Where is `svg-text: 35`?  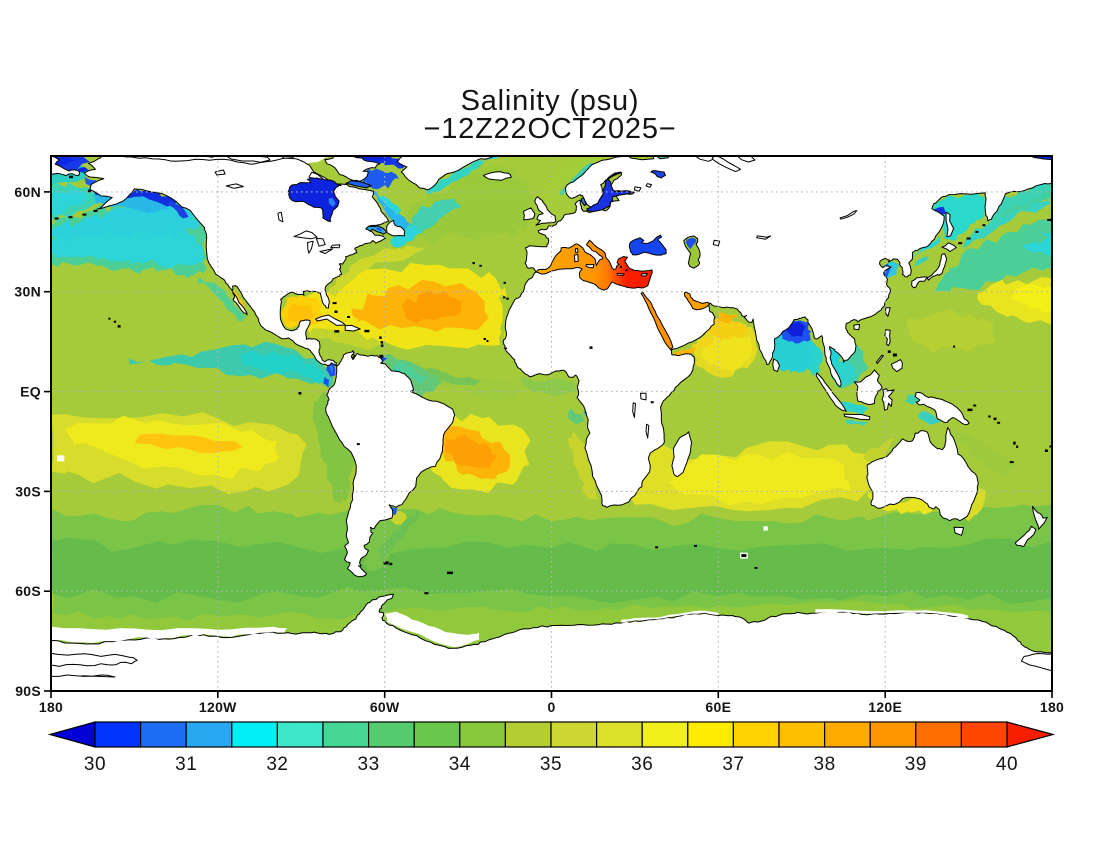 svg-text: 35 is located at coordinates (551, 764).